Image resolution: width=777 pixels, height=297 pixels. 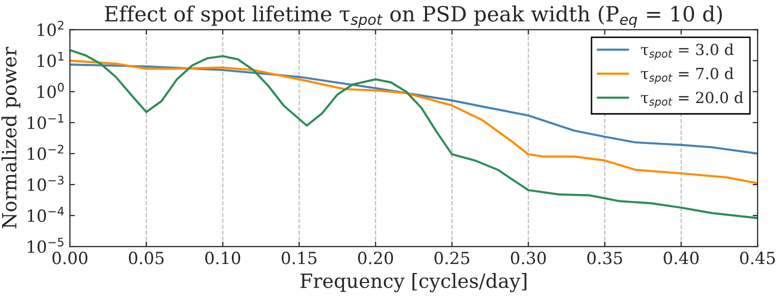 What do you see at coordinates (146, 258) in the screenshot?
I see `x-tick-label: 0.05` at bounding box center [146, 258].